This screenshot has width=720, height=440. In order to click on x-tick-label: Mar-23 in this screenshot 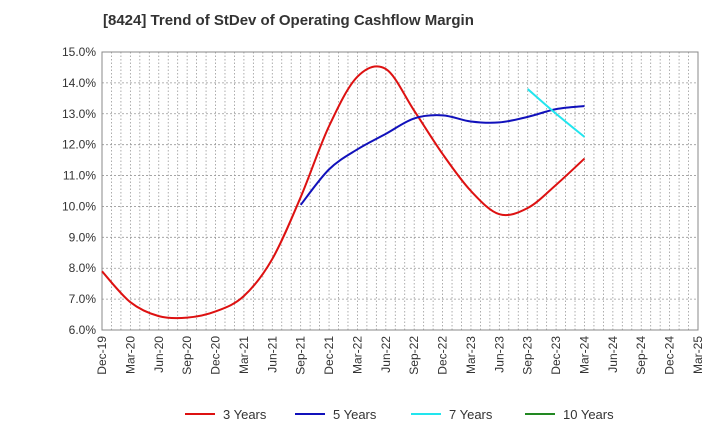, I will do `click(471, 355)`.